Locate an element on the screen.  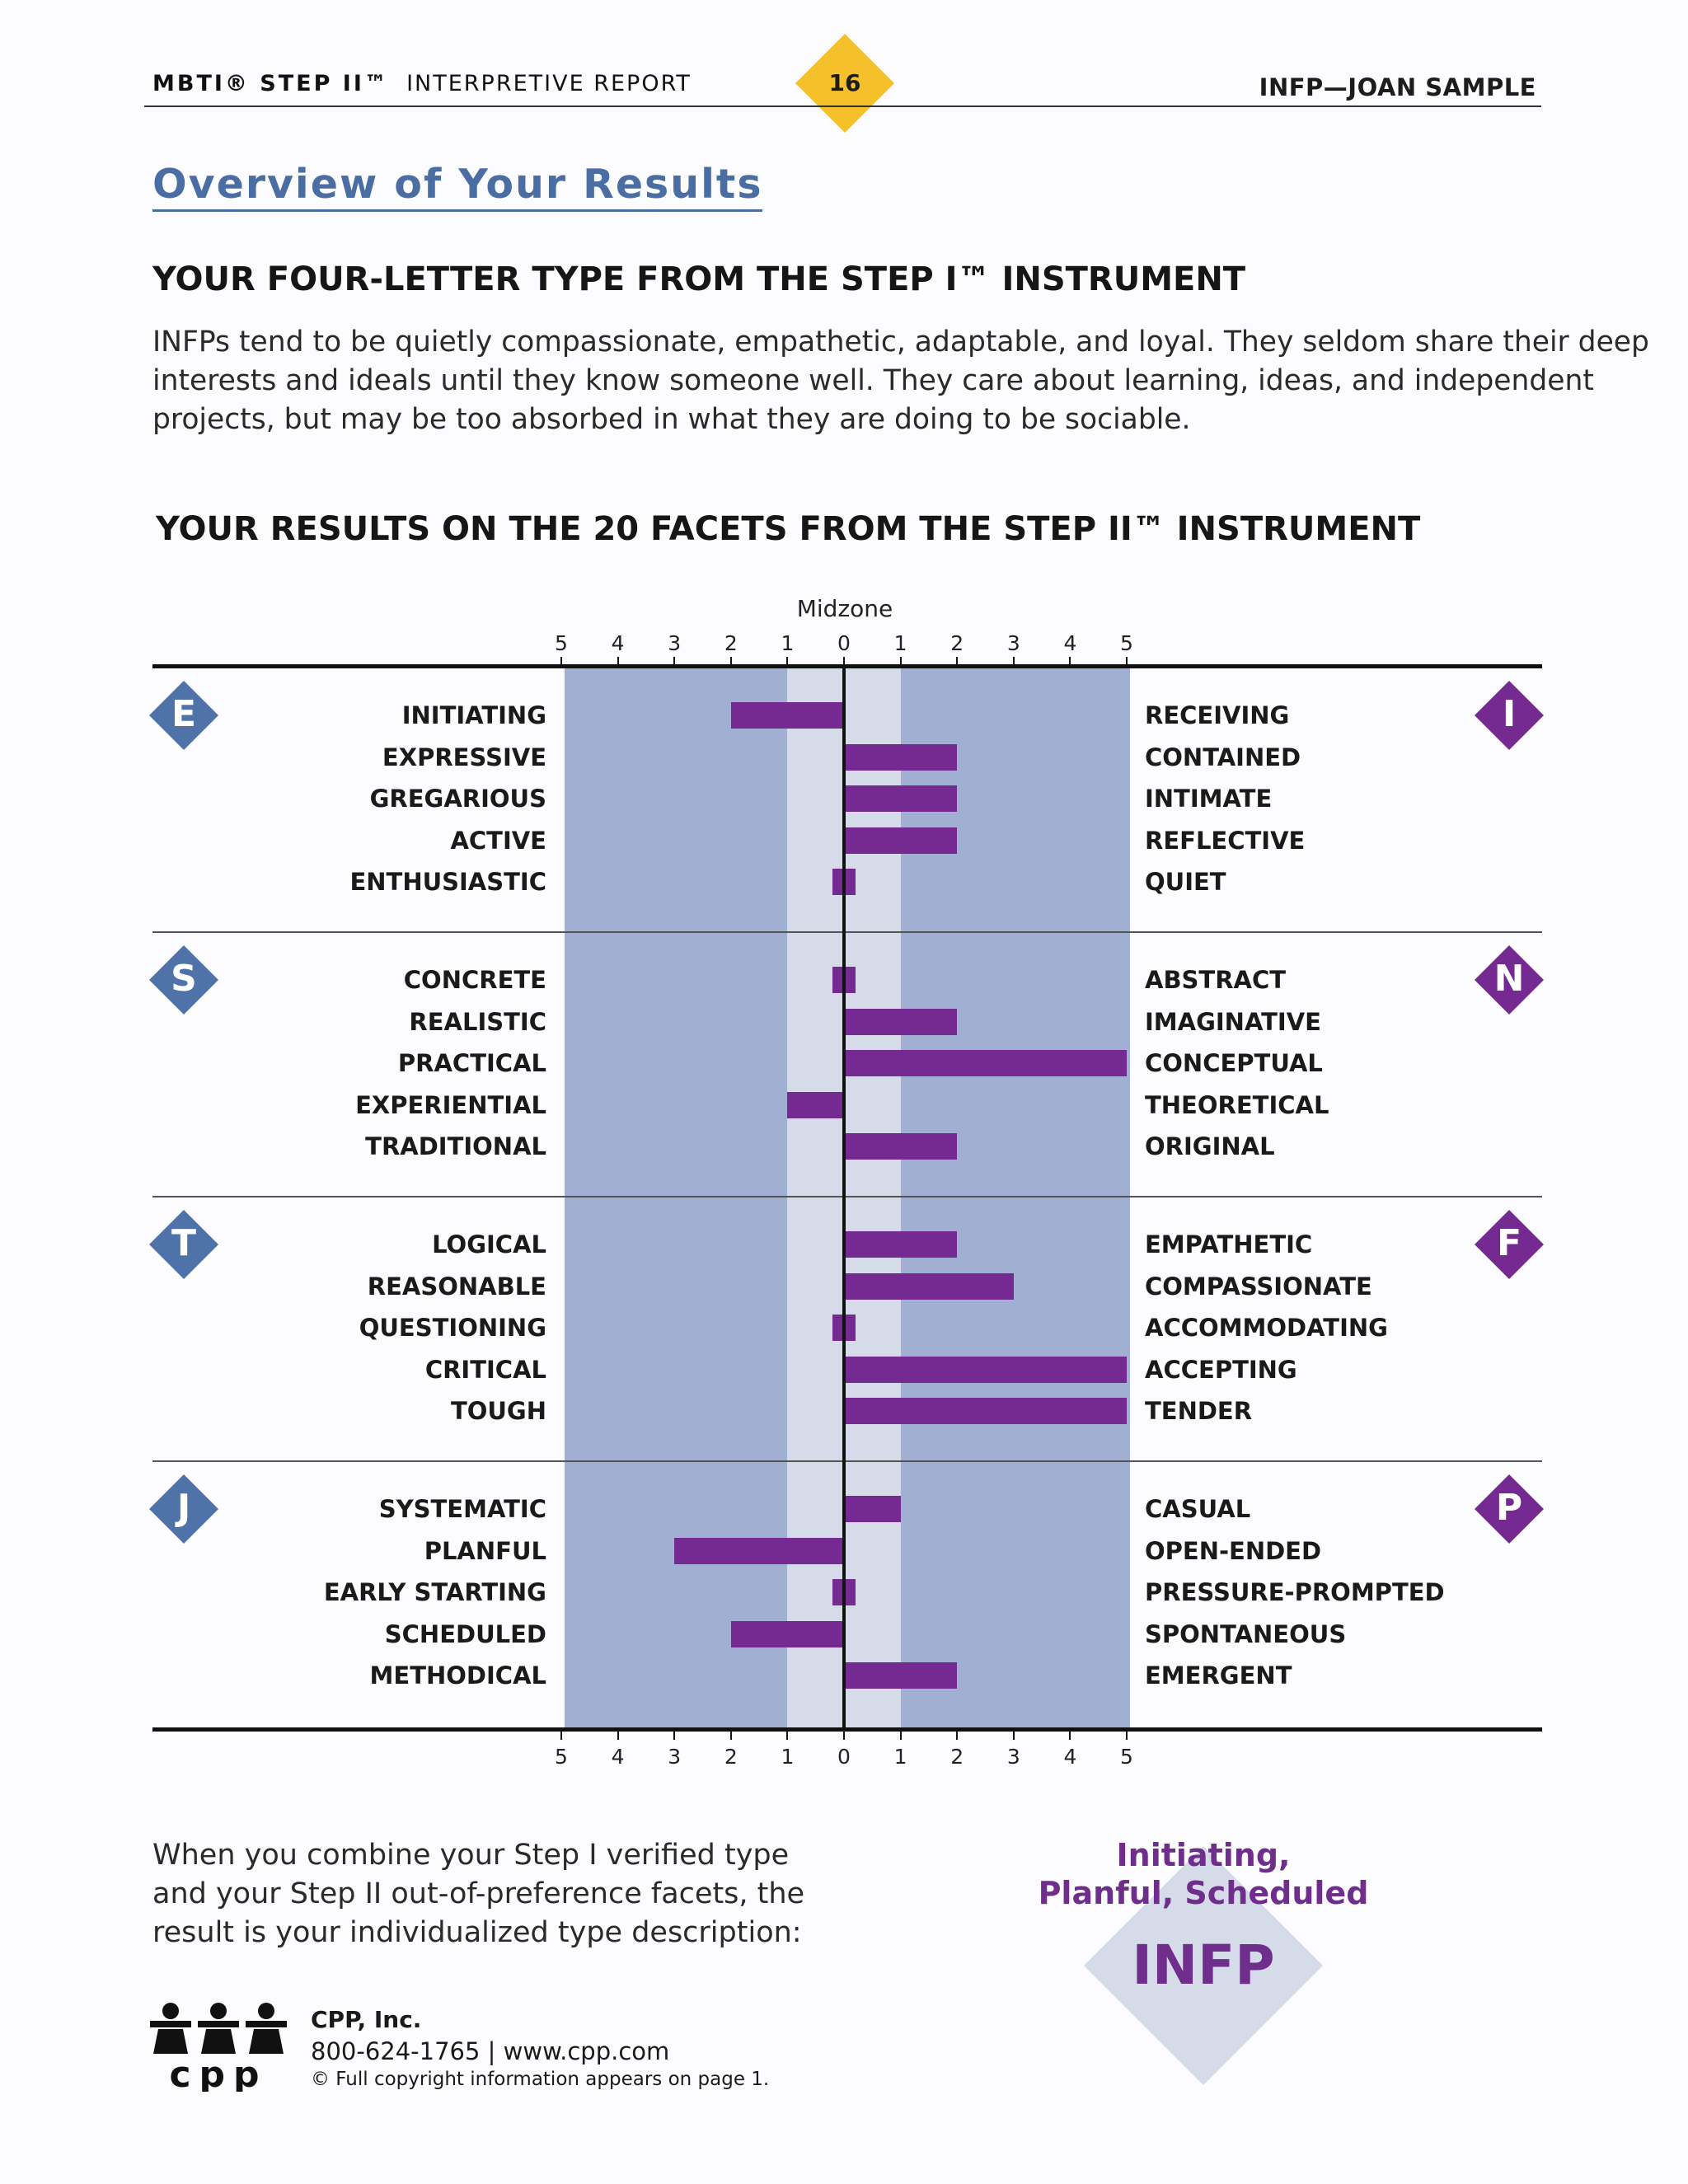
facet-label-right: ACCEPTING is located at coordinates (1221, 1369).